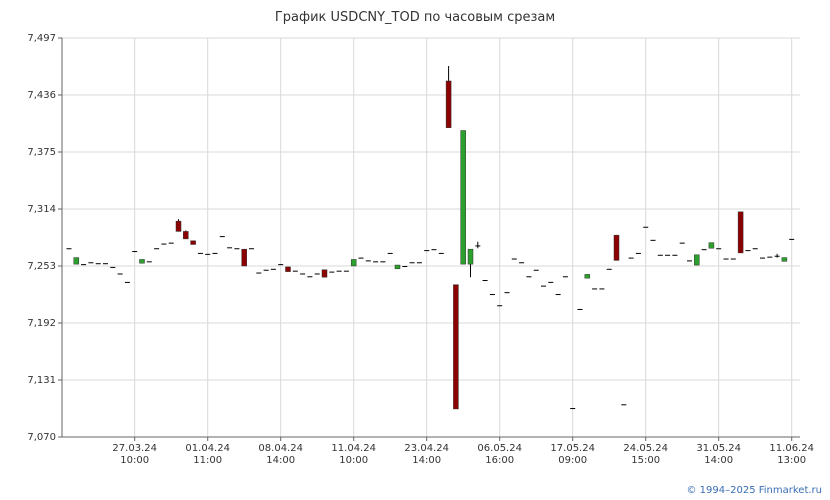  What do you see at coordinates (41, 95) in the screenshot?
I see `y-tick-label: 7,436` at bounding box center [41, 95].